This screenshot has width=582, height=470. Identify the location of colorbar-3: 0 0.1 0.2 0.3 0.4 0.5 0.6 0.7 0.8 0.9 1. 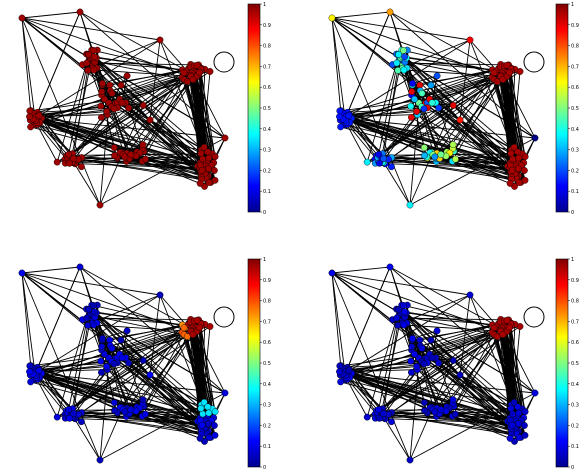
(259, 363).